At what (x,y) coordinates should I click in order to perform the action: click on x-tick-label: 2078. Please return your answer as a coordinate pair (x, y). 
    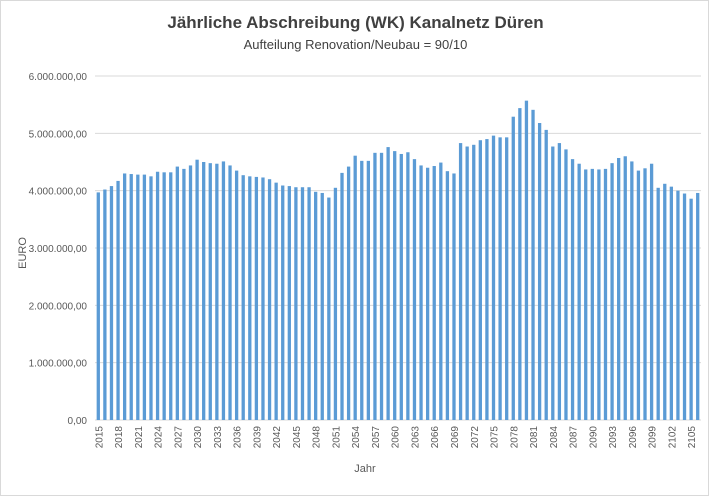
    Looking at the image, I should click on (514, 437).